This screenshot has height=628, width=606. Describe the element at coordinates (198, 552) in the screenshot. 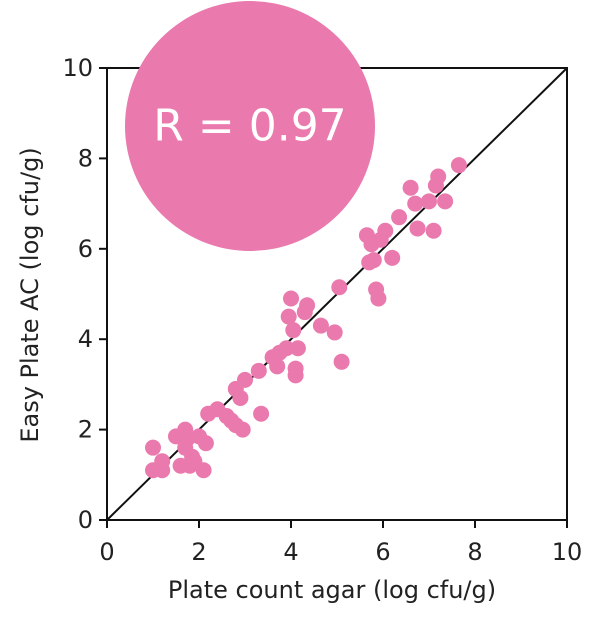

I see `x-tick-label: 2` at that location.